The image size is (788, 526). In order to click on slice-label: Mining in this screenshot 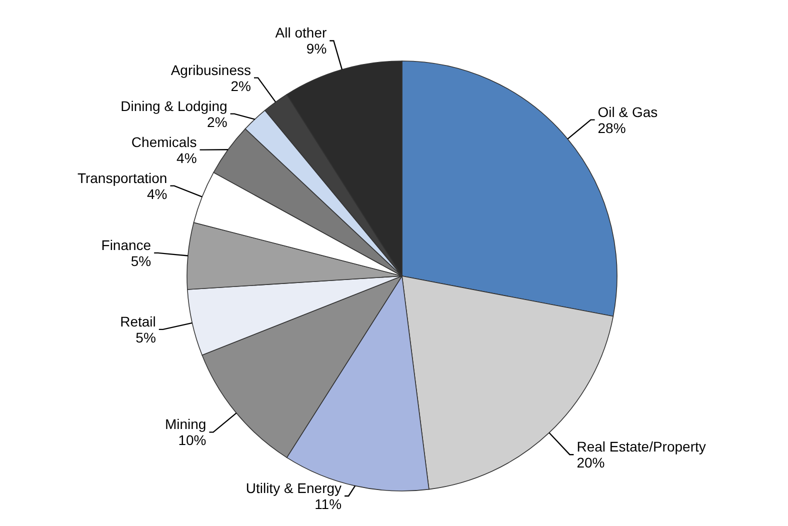, I will do `click(185, 424)`.